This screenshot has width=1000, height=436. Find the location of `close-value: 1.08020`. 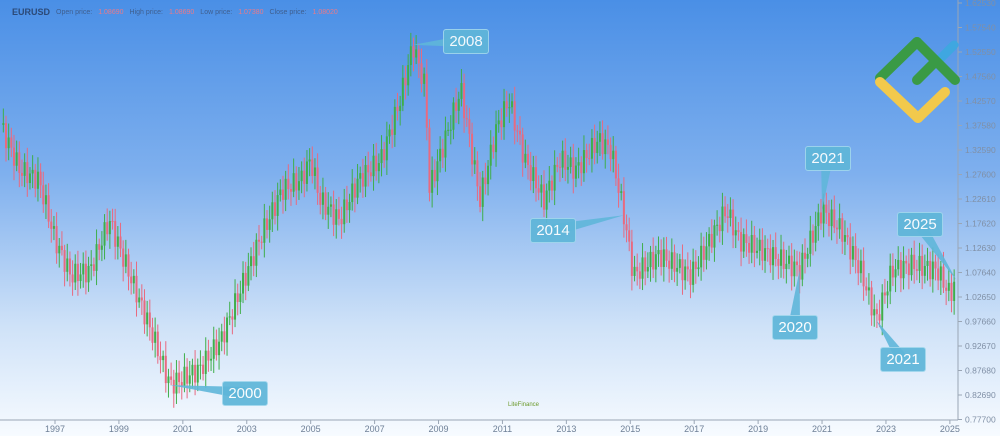

close-value: 1.08020 is located at coordinates (325, 12).